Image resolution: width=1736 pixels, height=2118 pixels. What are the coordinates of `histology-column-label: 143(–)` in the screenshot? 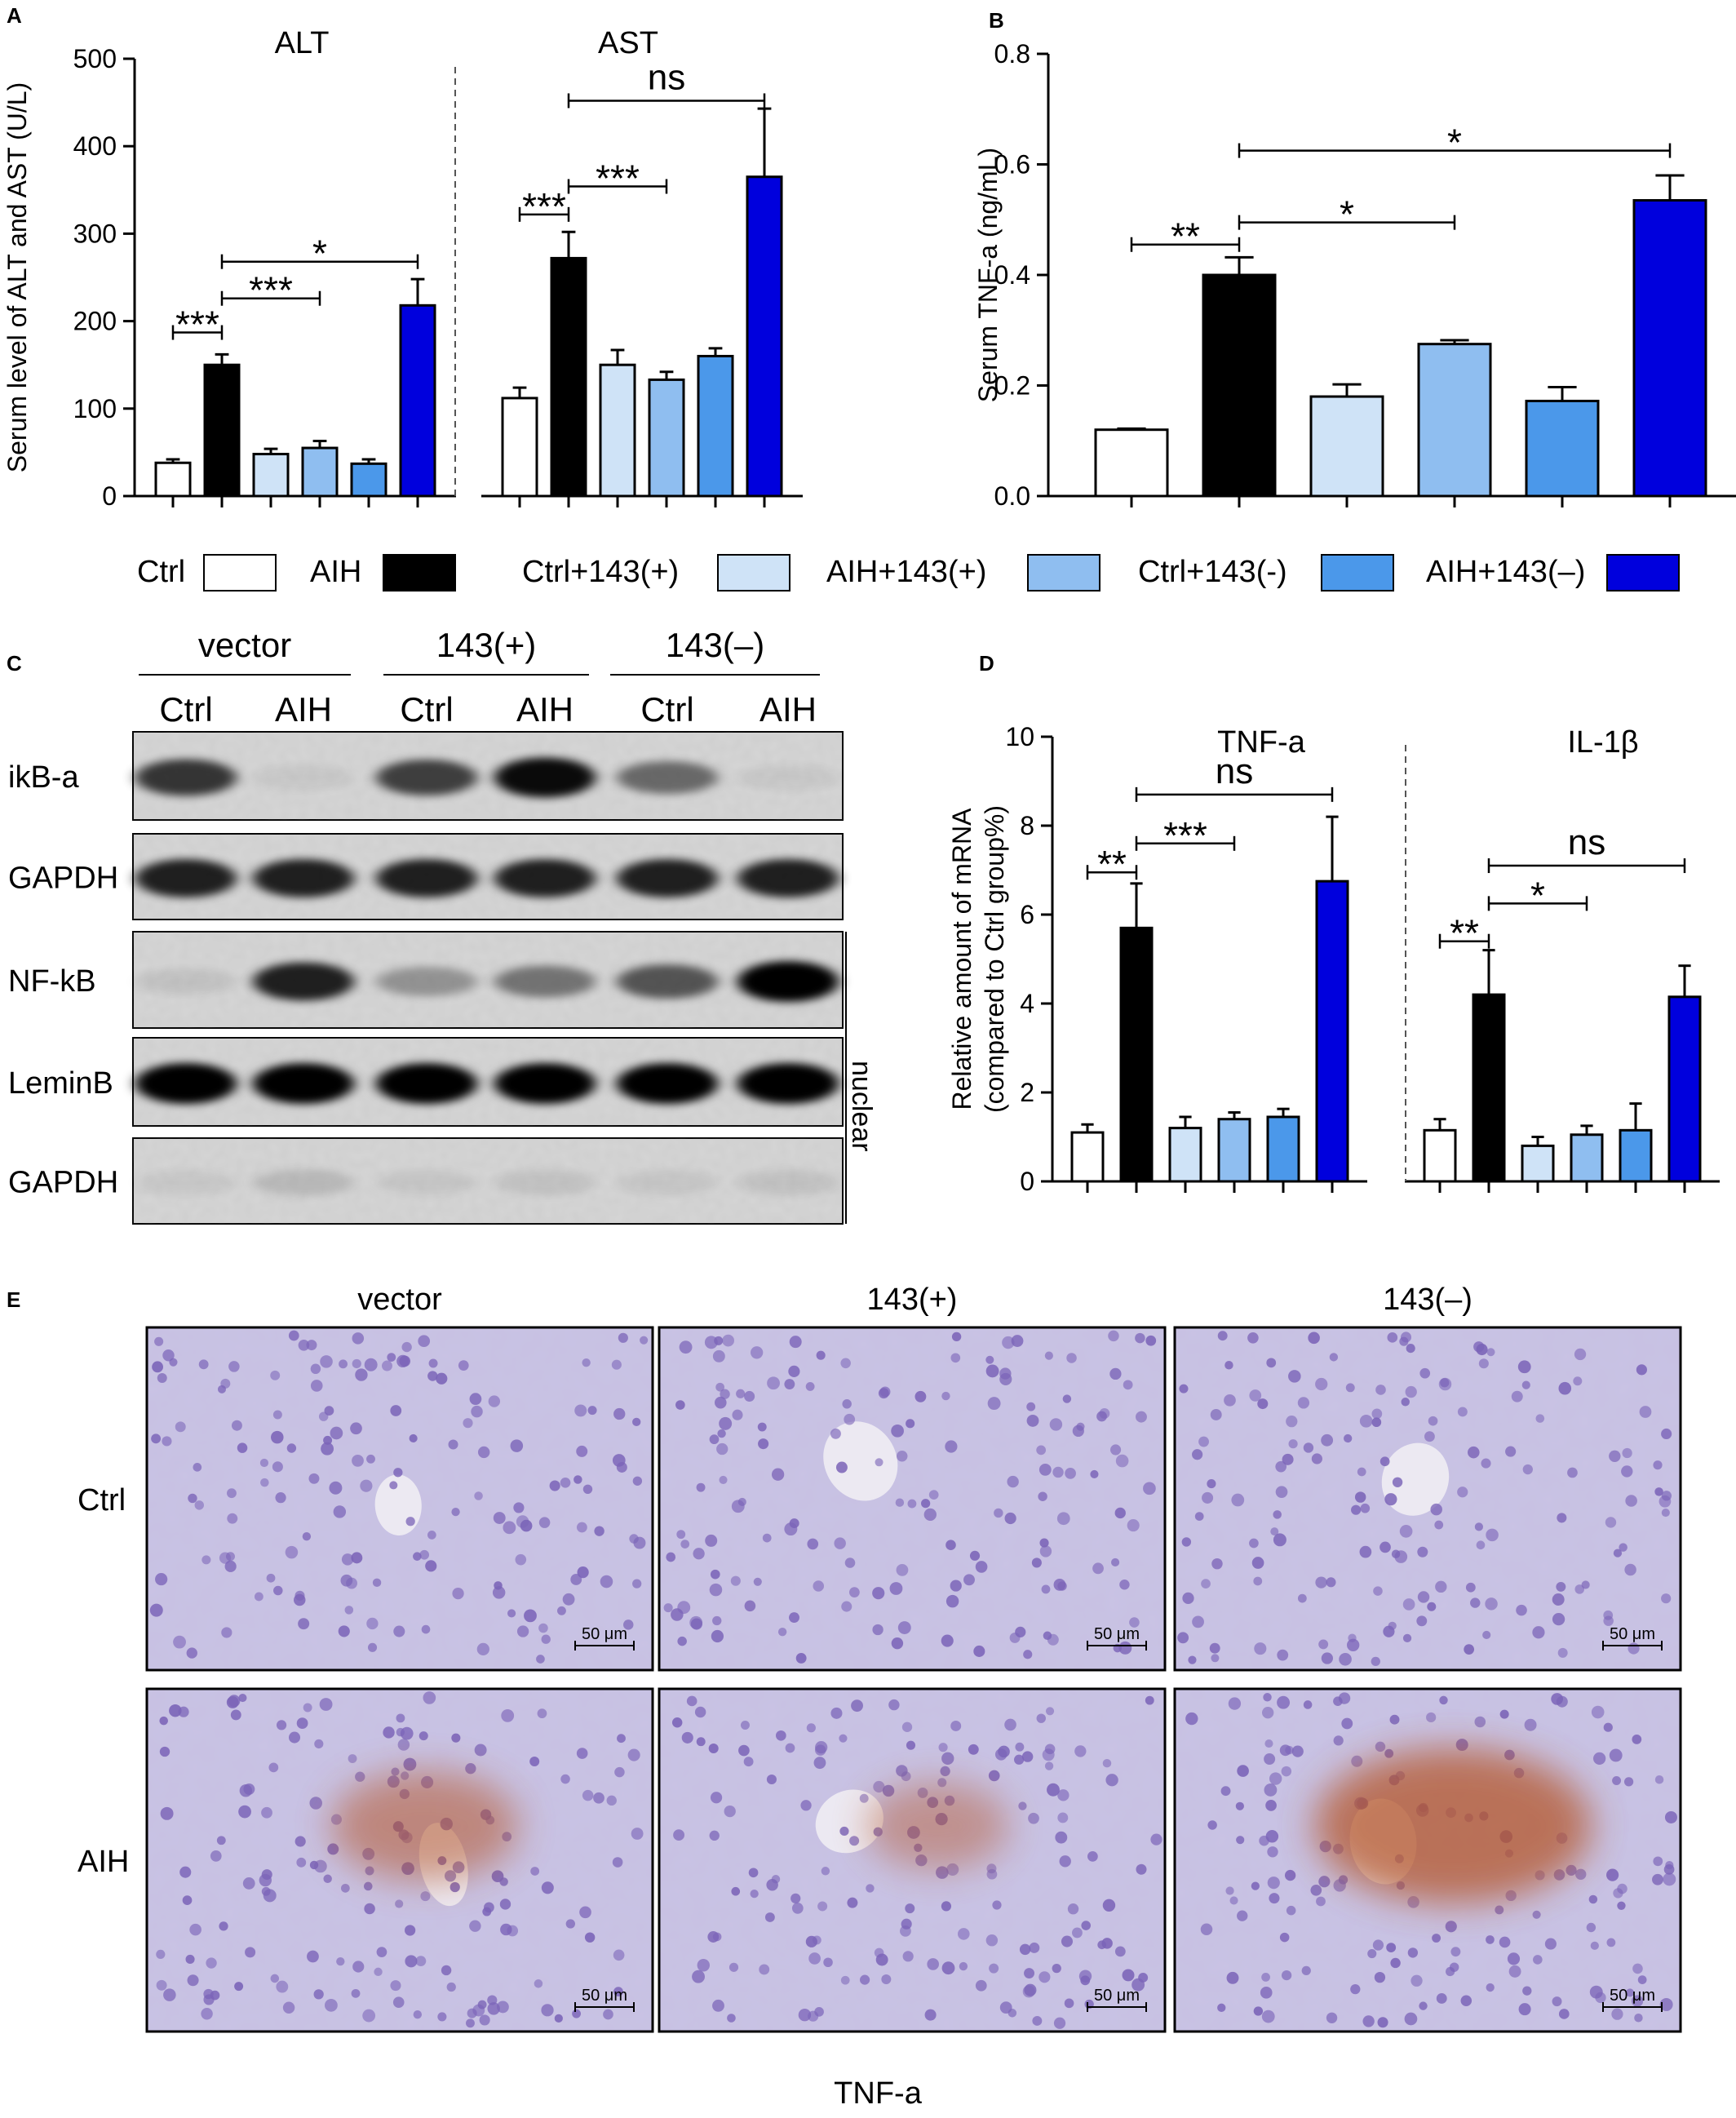 It's located at (1427, 1300).